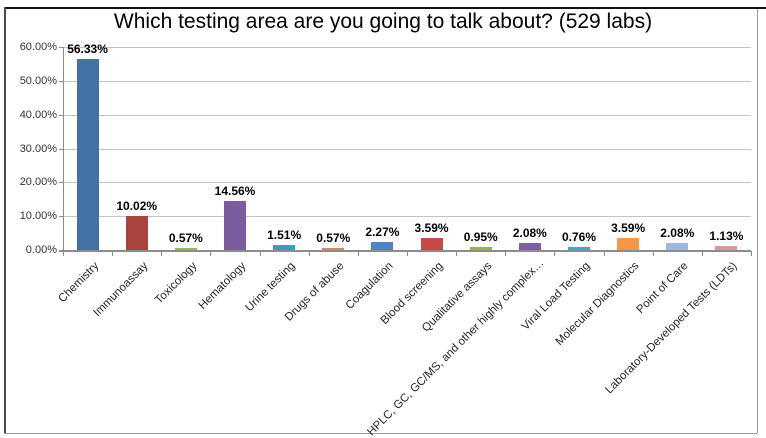  What do you see at coordinates (284, 247) in the screenshot?
I see `bar-urine-testing` at bounding box center [284, 247].